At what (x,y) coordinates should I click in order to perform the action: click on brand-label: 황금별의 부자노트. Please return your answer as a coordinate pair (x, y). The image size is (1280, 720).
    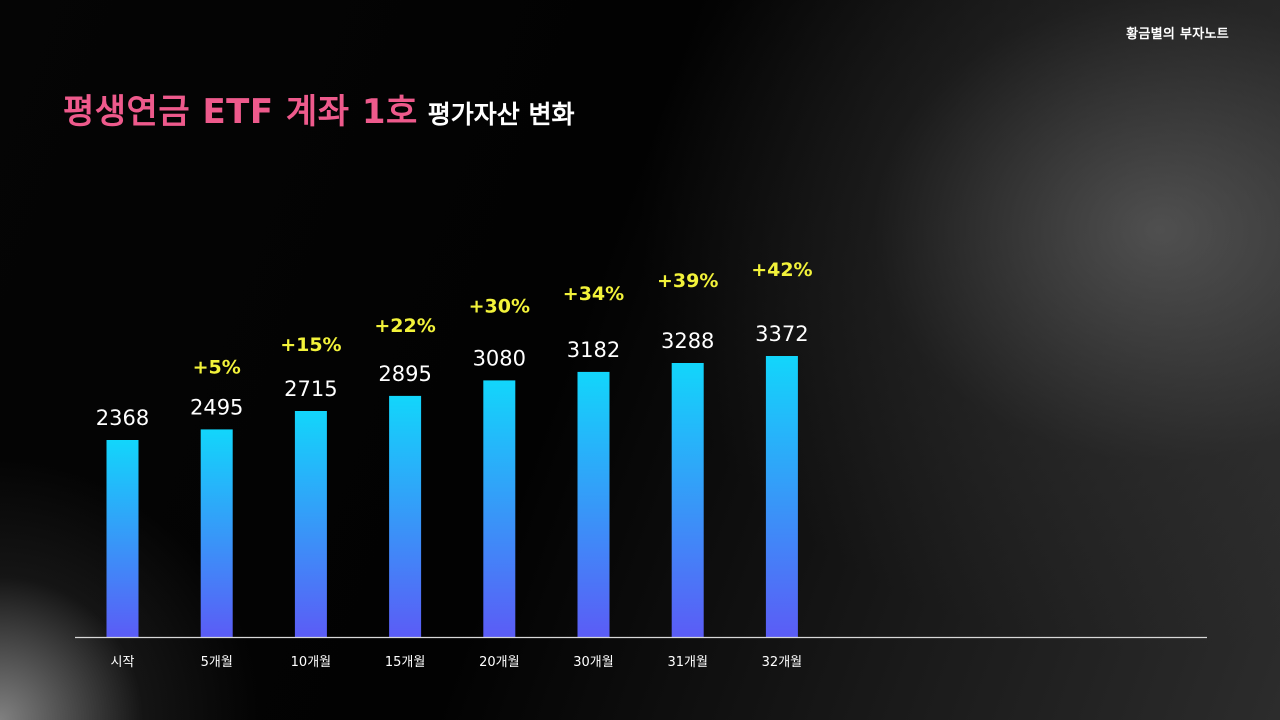
    Looking at the image, I should click on (1177, 34).